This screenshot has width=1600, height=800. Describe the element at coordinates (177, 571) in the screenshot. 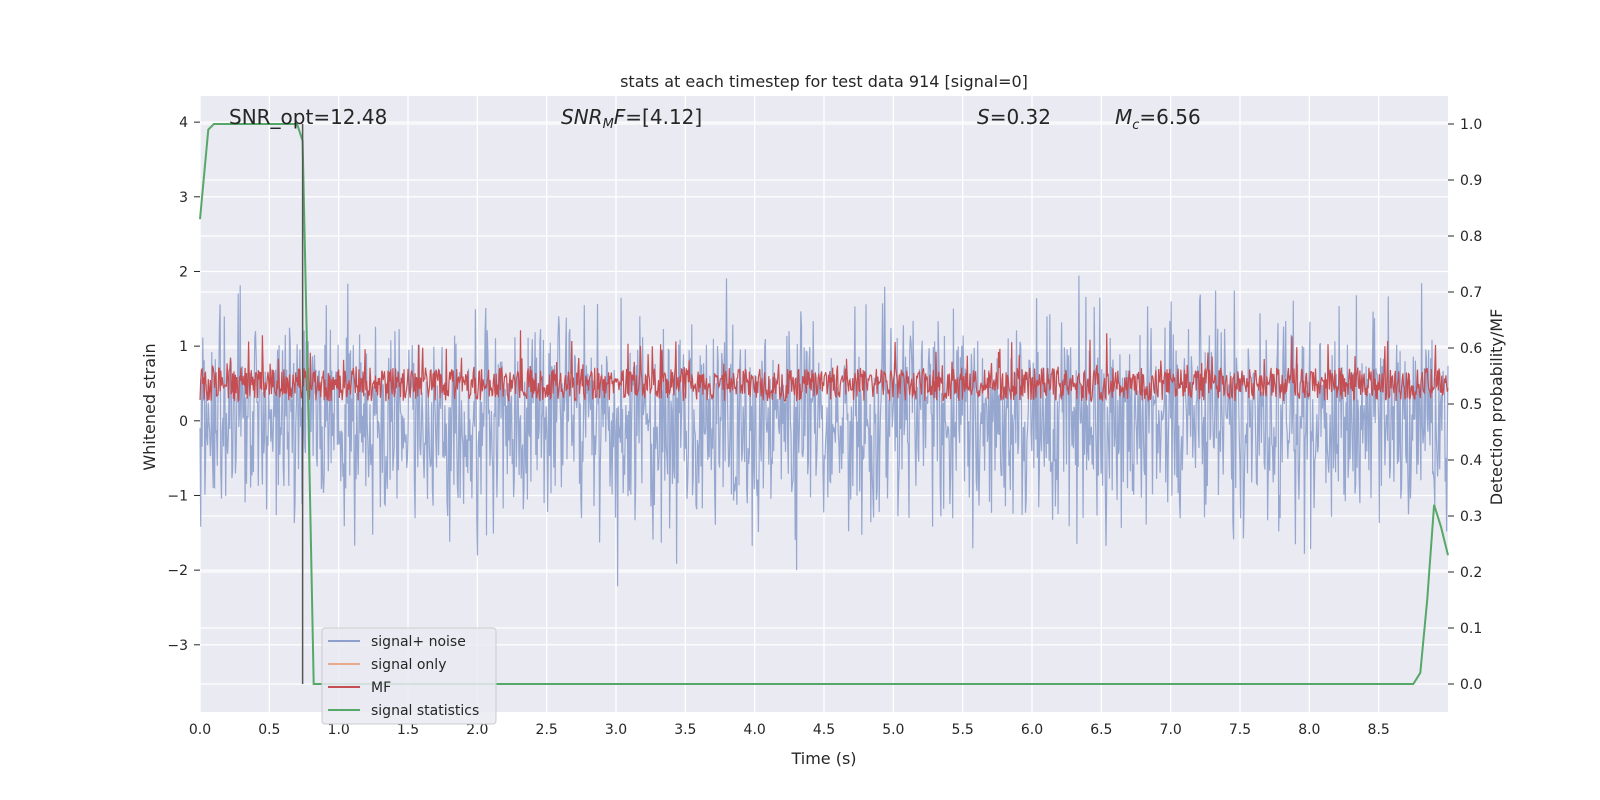

I see `y-tick-label-6: −2` at that location.